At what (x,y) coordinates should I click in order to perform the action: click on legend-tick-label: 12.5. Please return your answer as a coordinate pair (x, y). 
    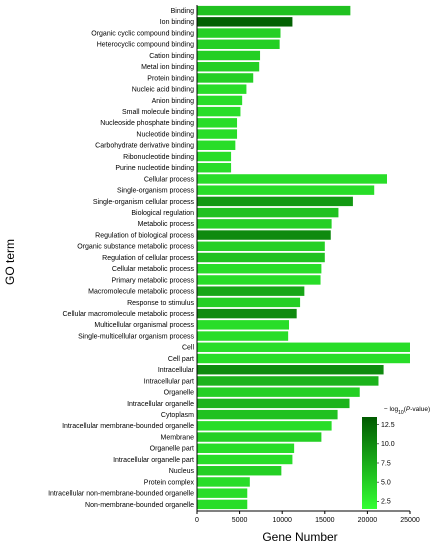
    Looking at the image, I should click on (388, 425).